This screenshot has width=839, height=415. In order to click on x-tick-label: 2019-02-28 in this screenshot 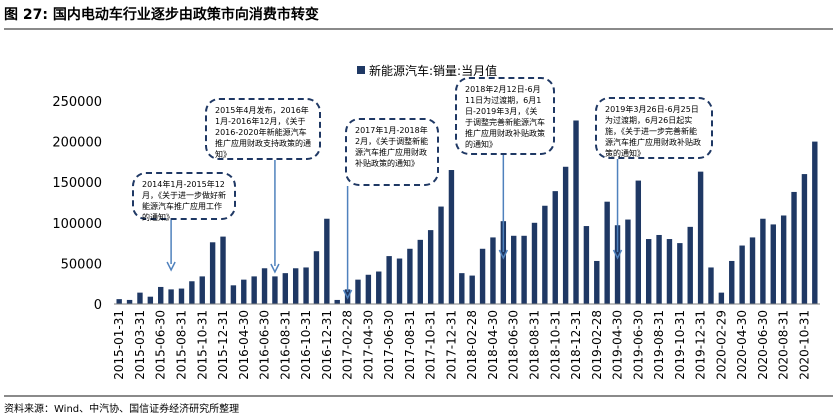, I will do `click(597, 345)`.